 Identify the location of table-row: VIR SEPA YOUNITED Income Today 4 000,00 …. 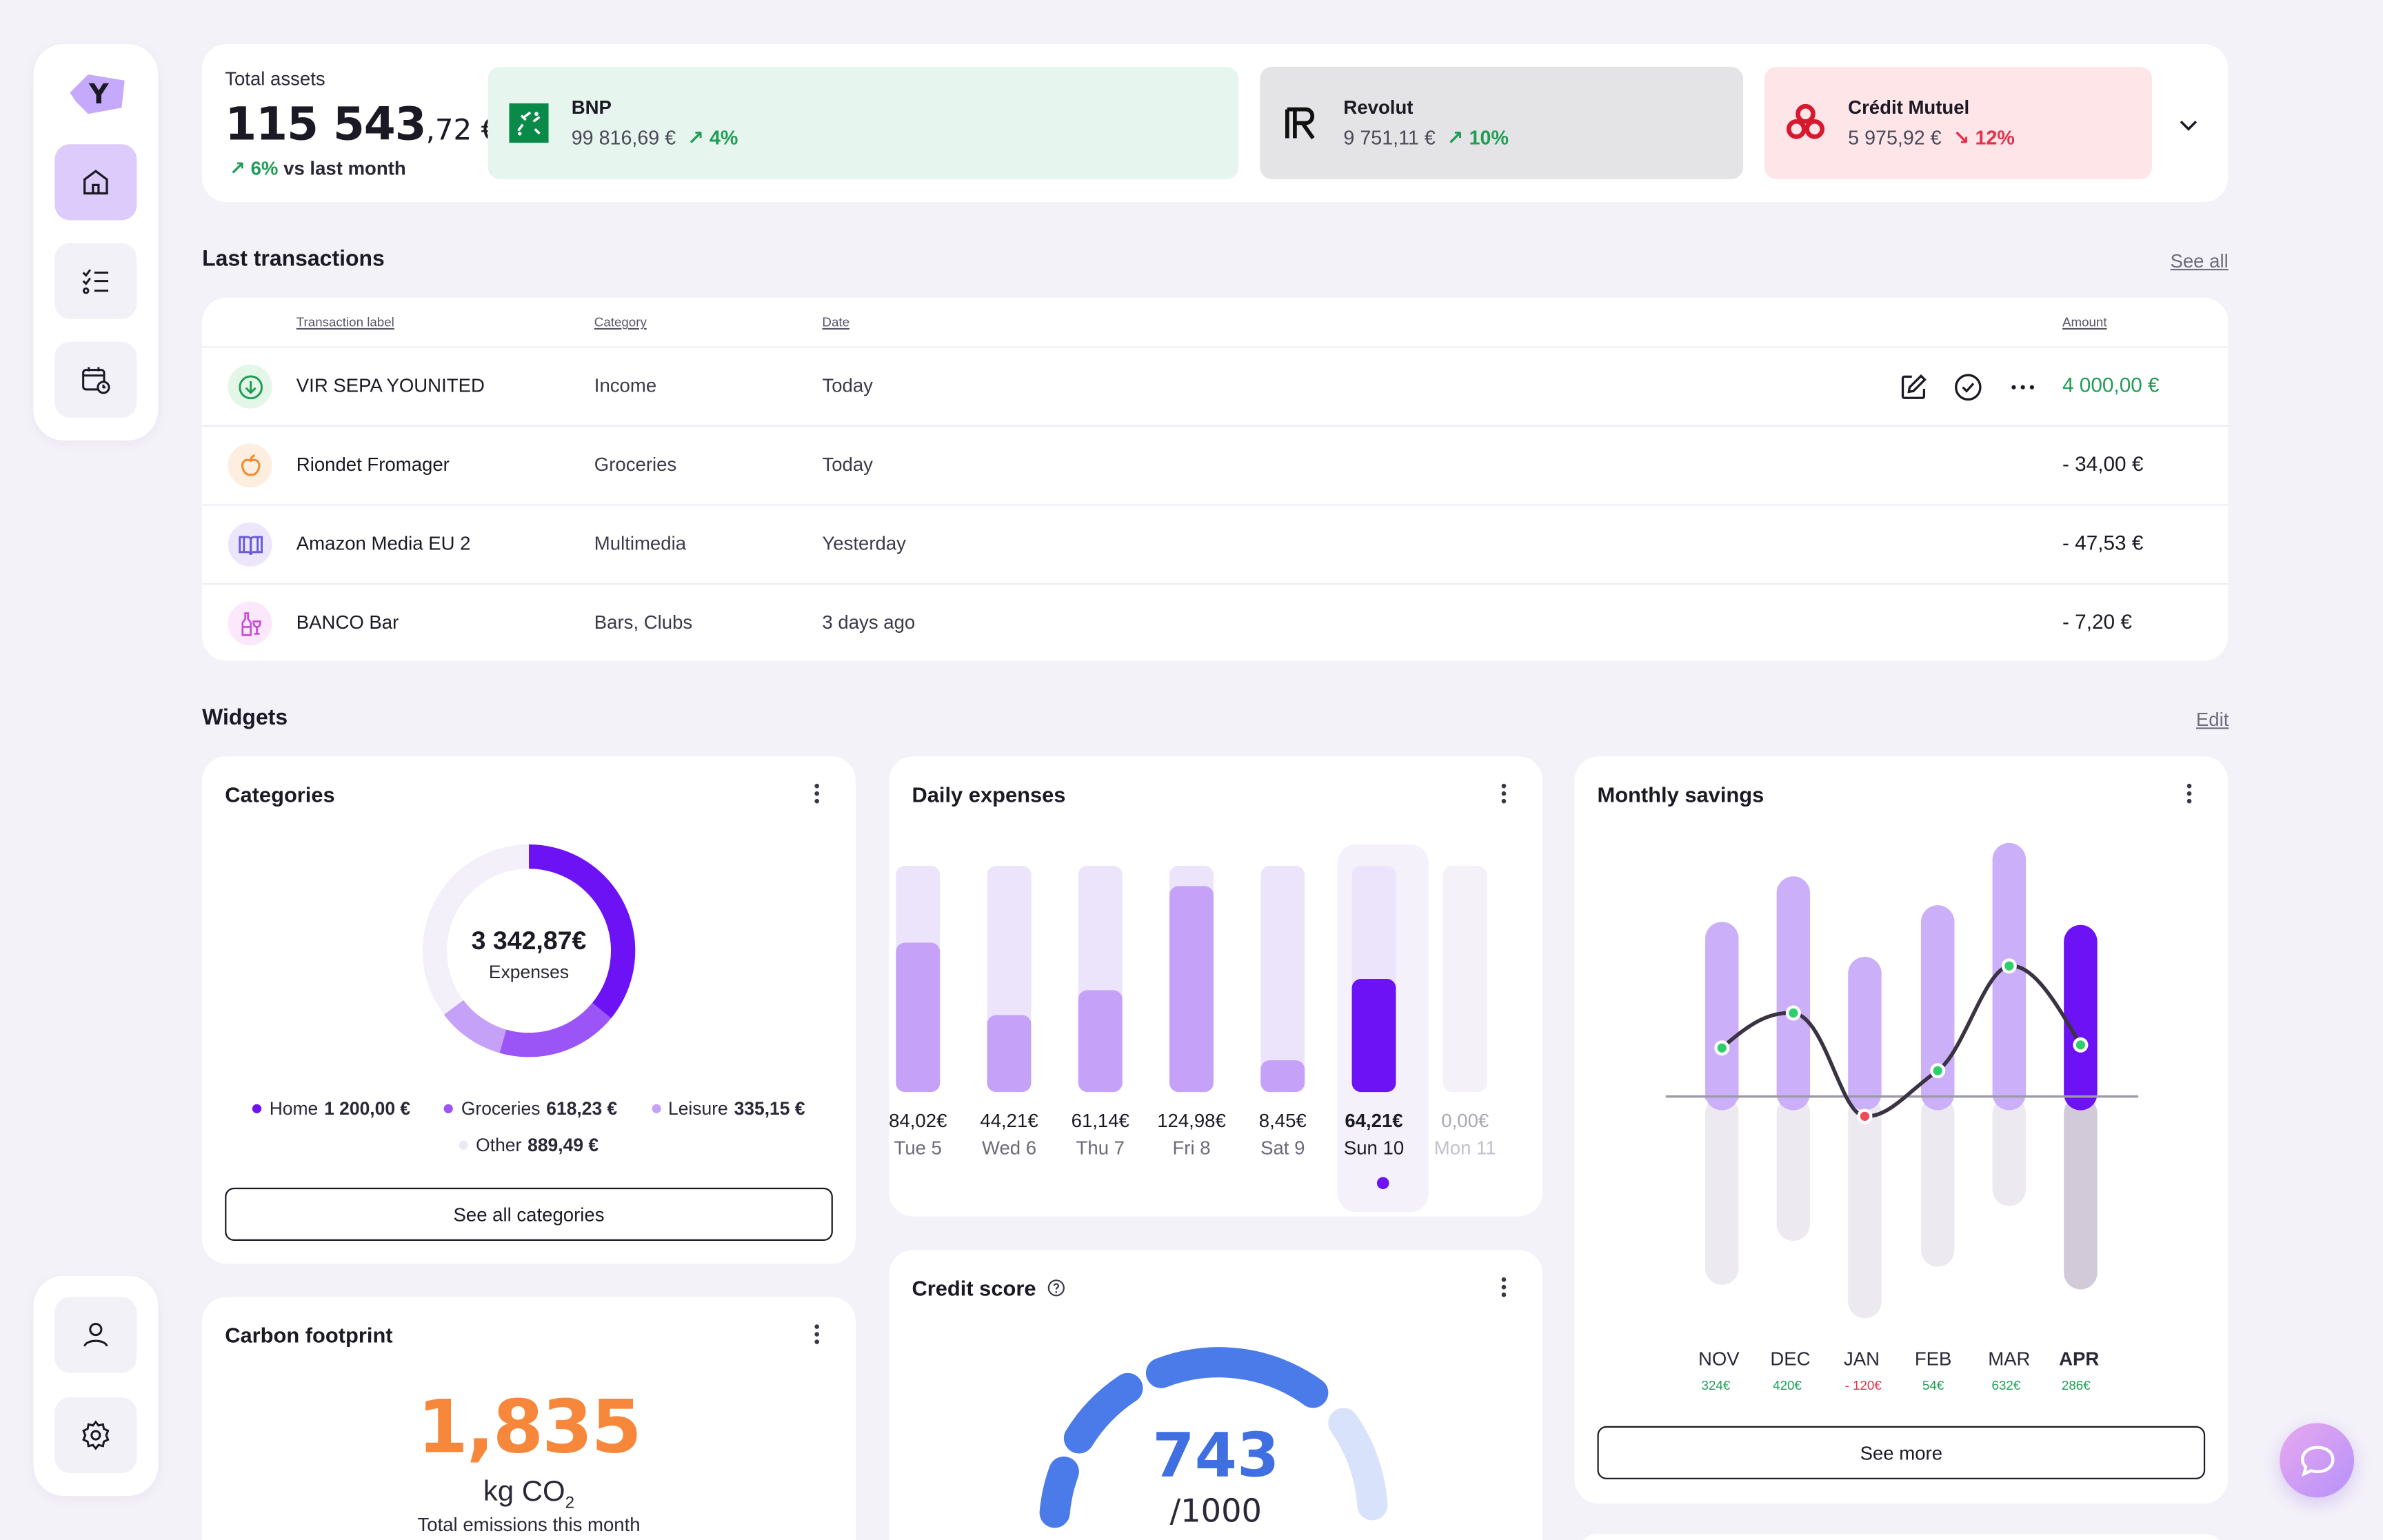
(1215, 386).